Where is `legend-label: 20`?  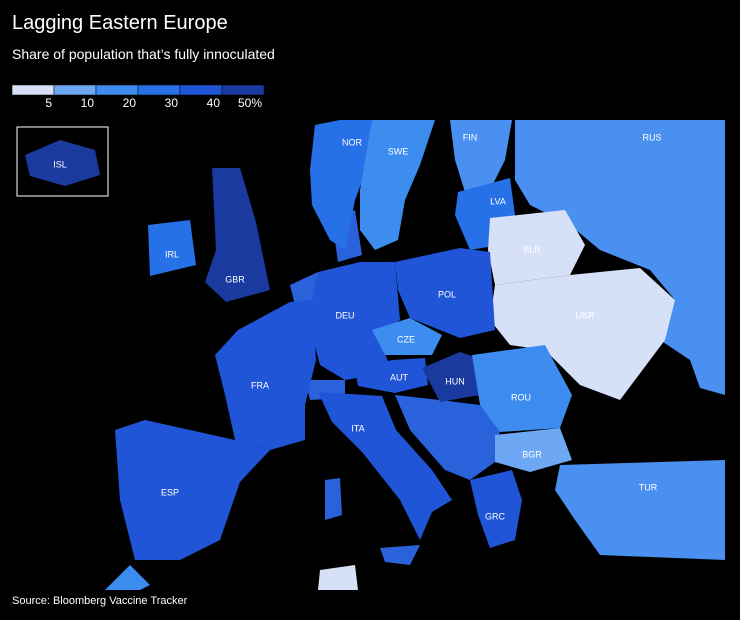 legend-label: 20 is located at coordinates (130, 103).